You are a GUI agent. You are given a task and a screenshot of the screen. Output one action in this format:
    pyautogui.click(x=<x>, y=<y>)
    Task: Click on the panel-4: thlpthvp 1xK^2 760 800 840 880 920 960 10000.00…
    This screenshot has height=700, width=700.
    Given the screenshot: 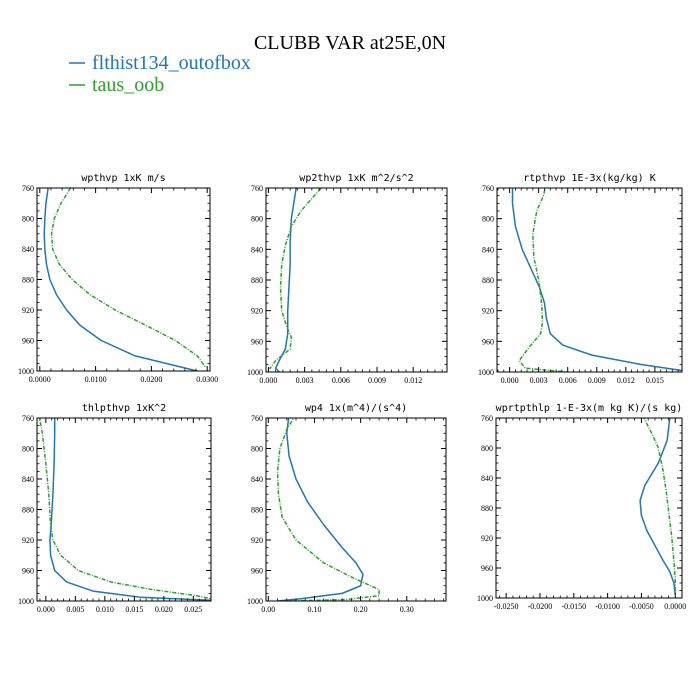 What is the action you would take?
    pyautogui.click(x=115, y=508)
    